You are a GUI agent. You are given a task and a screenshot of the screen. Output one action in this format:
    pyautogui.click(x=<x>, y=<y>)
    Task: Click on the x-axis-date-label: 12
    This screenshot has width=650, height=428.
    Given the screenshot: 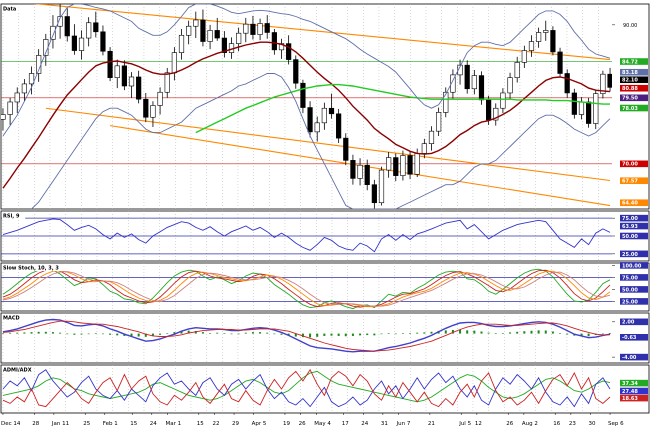 What is the action you would take?
    pyautogui.click(x=478, y=424)
    